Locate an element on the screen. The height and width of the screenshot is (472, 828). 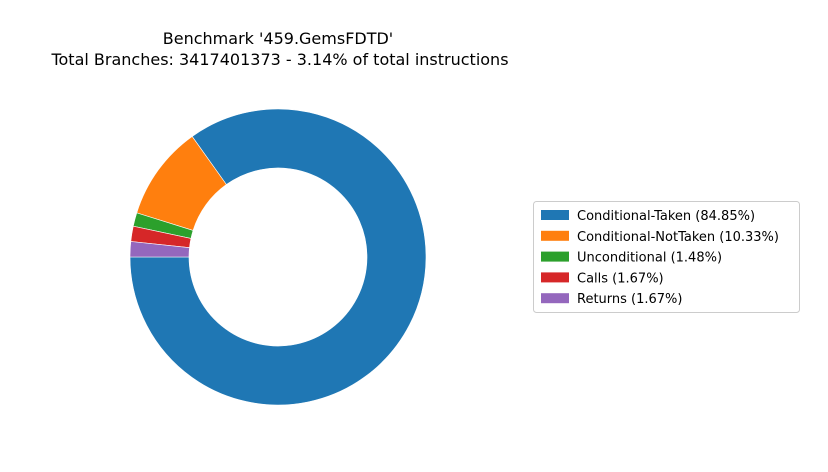
legend-label-conditional-taken: Conditional-Taken (84.85%) is located at coordinates (666, 216).